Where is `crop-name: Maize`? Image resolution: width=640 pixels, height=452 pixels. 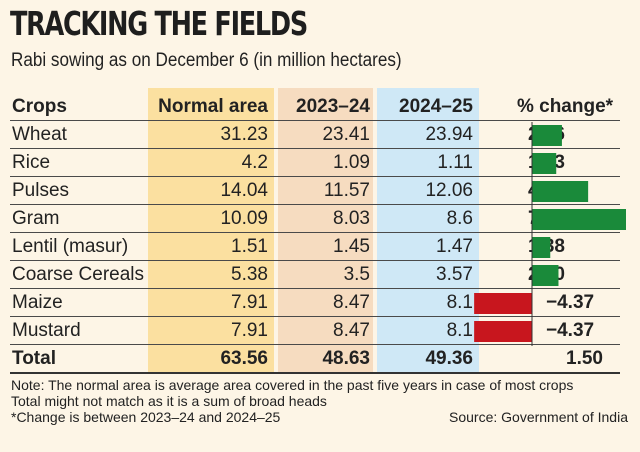
crop-name: Maize is located at coordinates (37, 302).